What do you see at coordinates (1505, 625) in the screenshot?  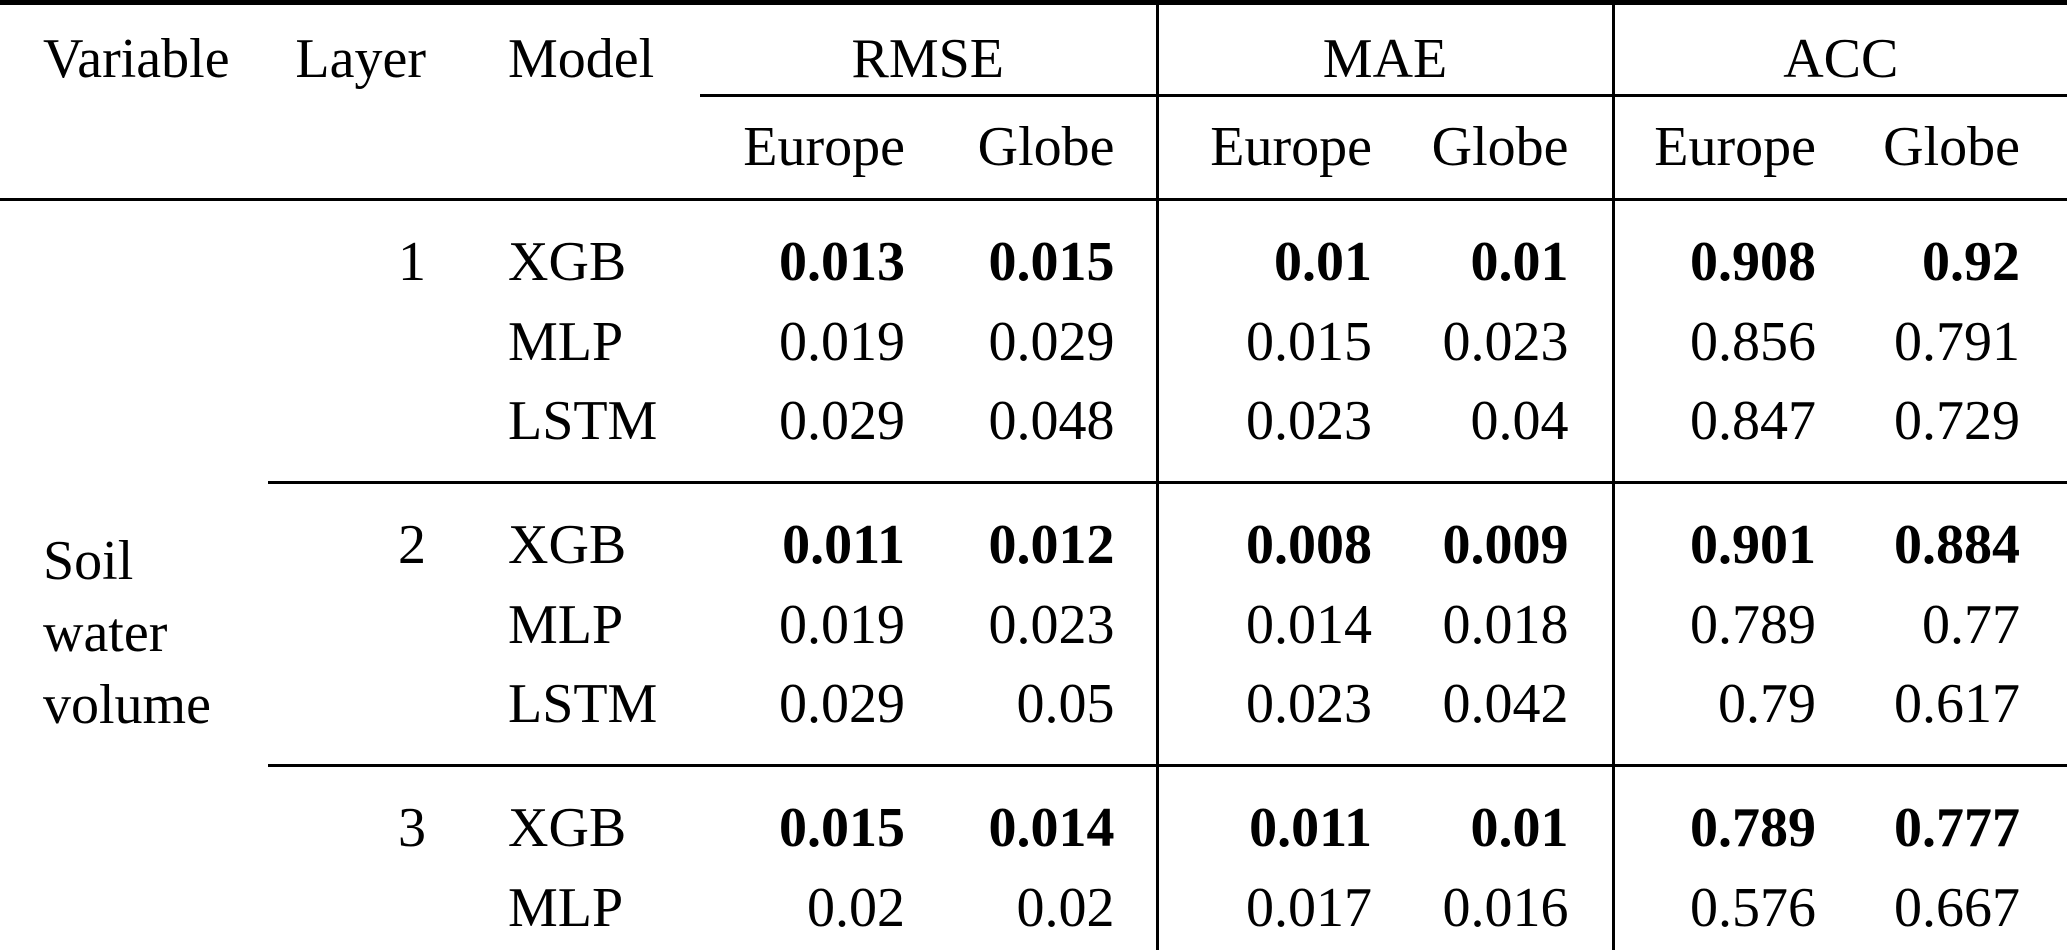 I see `metric-value: 0.018` at bounding box center [1505, 625].